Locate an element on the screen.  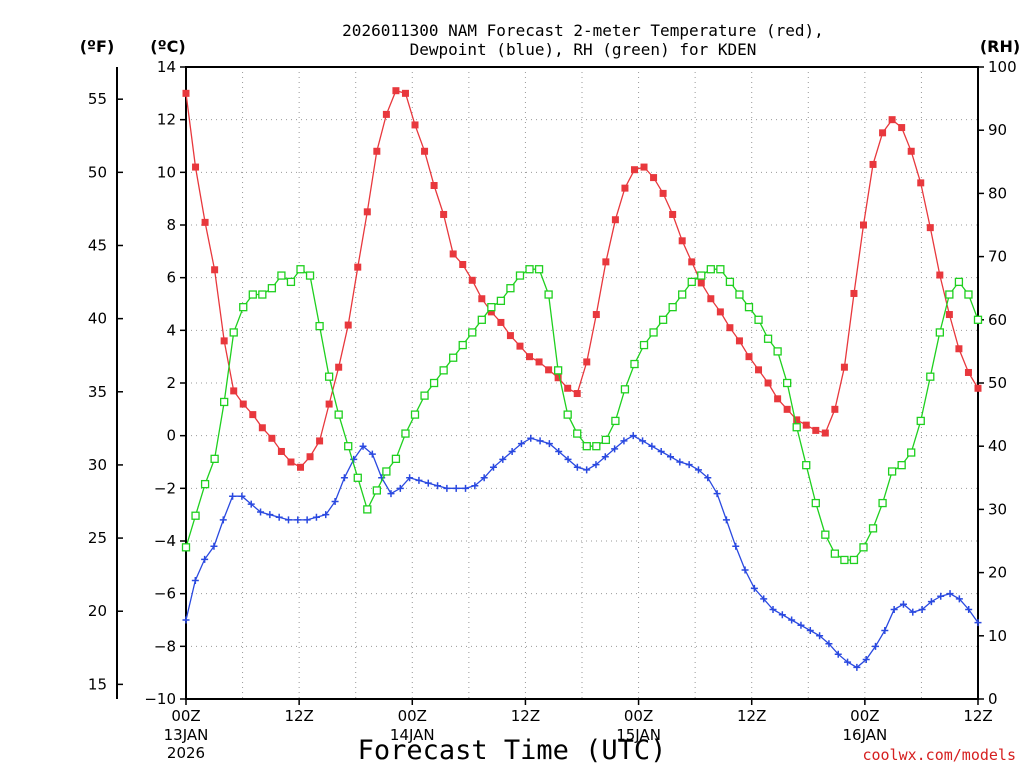
rh-tick-label: 80 is located at coordinates (997, 193).